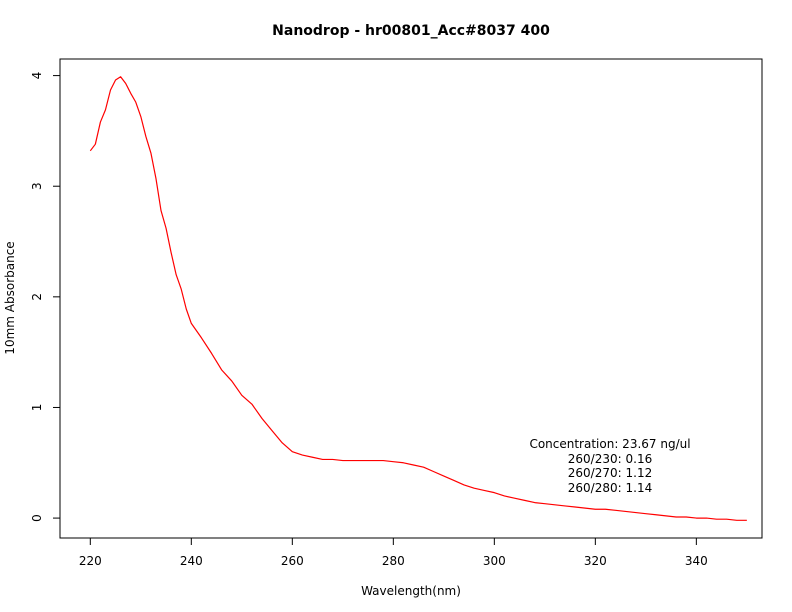 The image size is (792, 612). What do you see at coordinates (610, 459) in the screenshot?
I see `ratio-260-230-annotation: 260/230: 0.16` at bounding box center [610, 459].